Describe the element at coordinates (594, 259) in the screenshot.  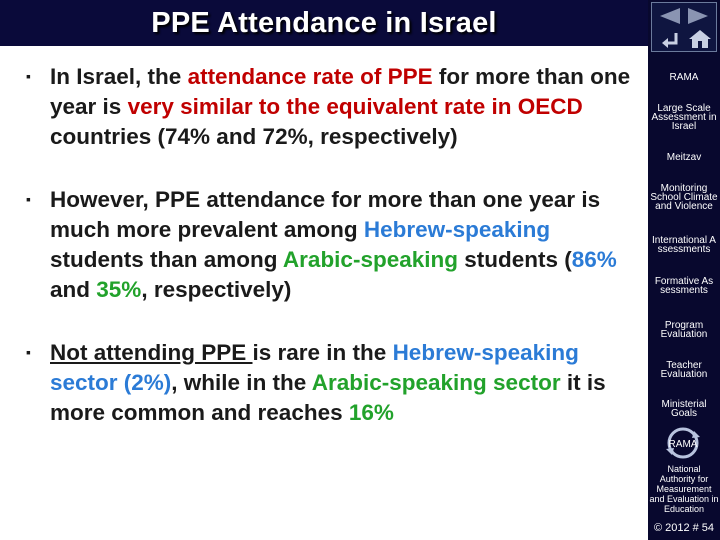
I see `bullet-text-run: 86%` at that location.